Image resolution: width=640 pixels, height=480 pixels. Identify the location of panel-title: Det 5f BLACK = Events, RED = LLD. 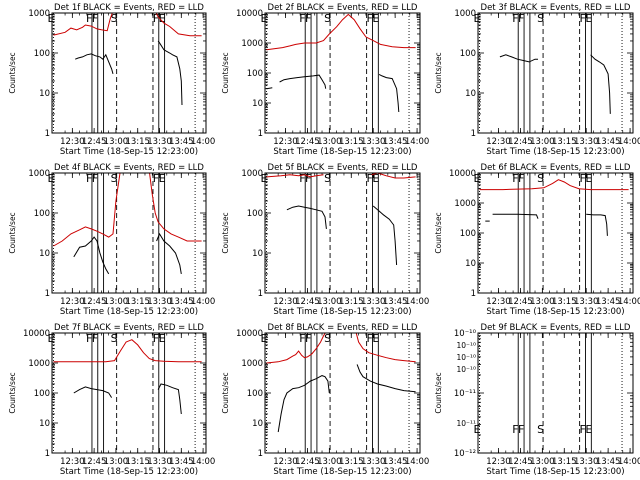
(343, 168).